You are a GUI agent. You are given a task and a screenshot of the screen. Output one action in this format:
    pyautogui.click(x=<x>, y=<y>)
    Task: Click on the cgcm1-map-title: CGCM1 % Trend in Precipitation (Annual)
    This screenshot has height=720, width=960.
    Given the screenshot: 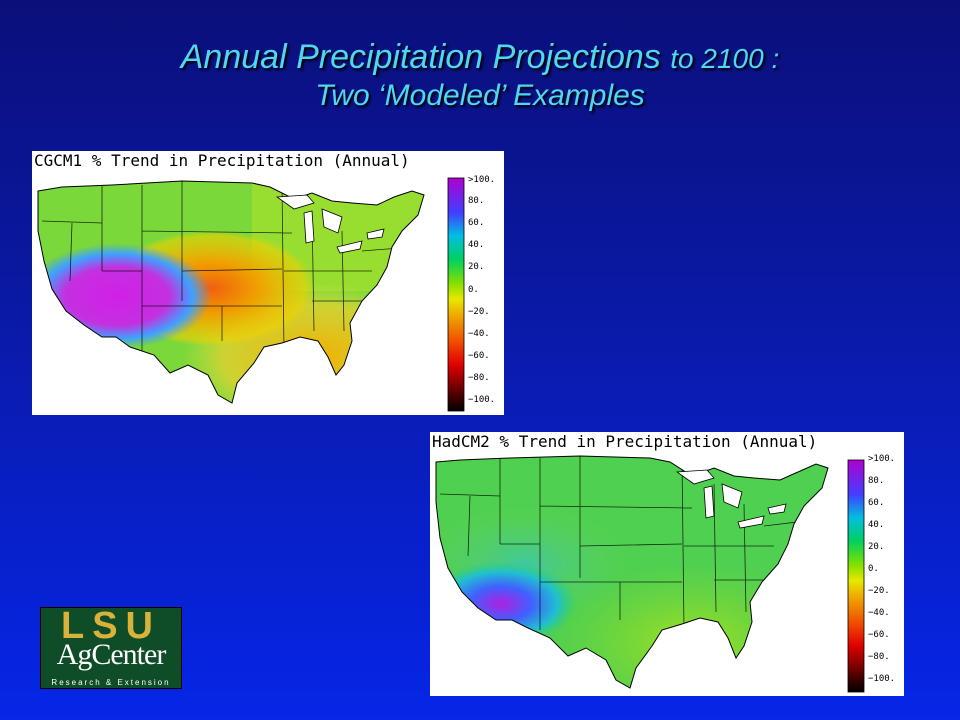 What is the action you would take?
    pyautogui.click(x=222, y=160)
    